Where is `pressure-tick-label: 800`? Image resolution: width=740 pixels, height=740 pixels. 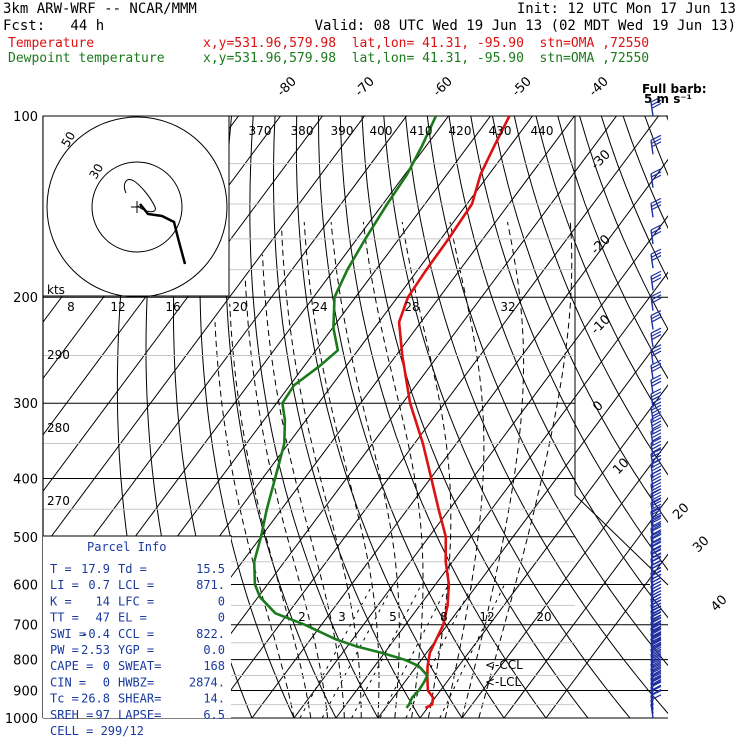
pressure-tick-label: 800 is located at coordinates (25, 661).